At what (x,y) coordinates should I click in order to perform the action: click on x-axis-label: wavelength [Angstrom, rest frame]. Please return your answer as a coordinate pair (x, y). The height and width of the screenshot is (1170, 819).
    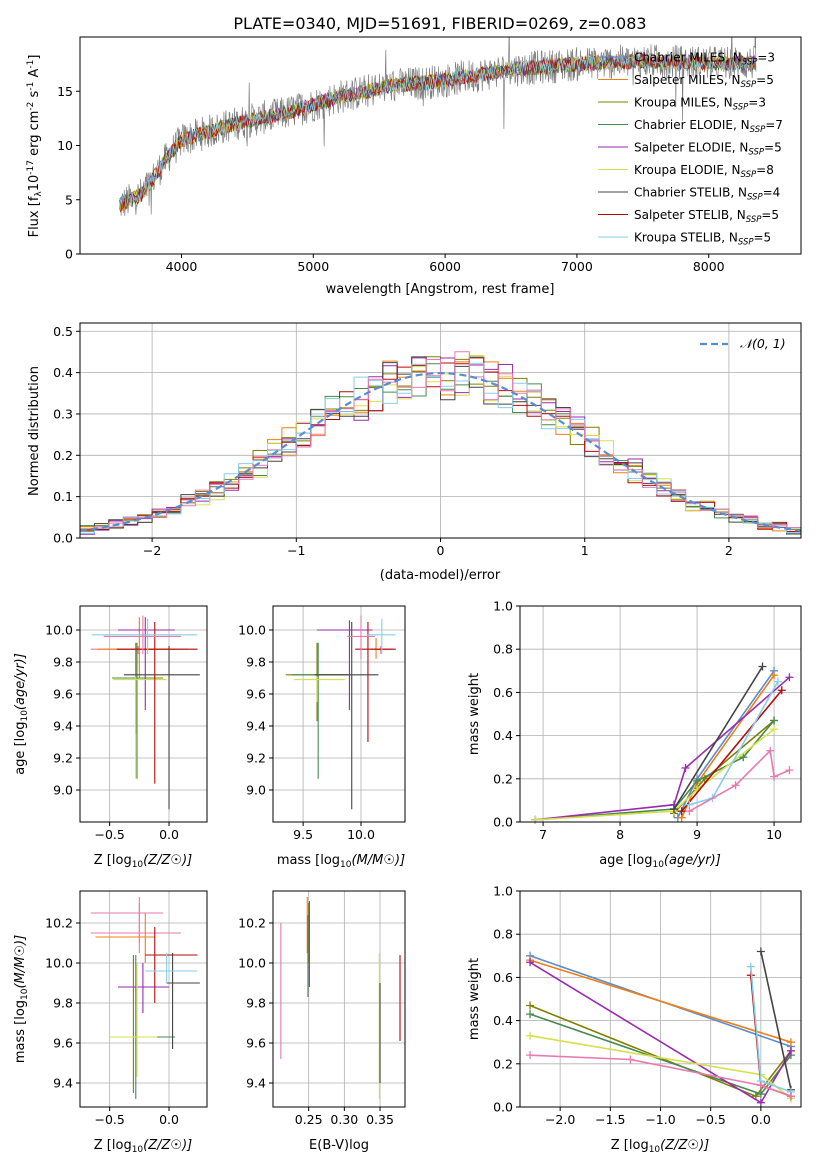
    Looking at the image, I should click on (440, 289).